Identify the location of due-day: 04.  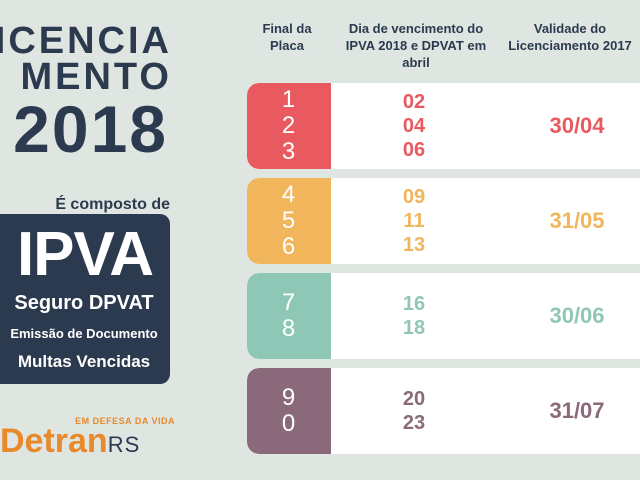
(414, 126).